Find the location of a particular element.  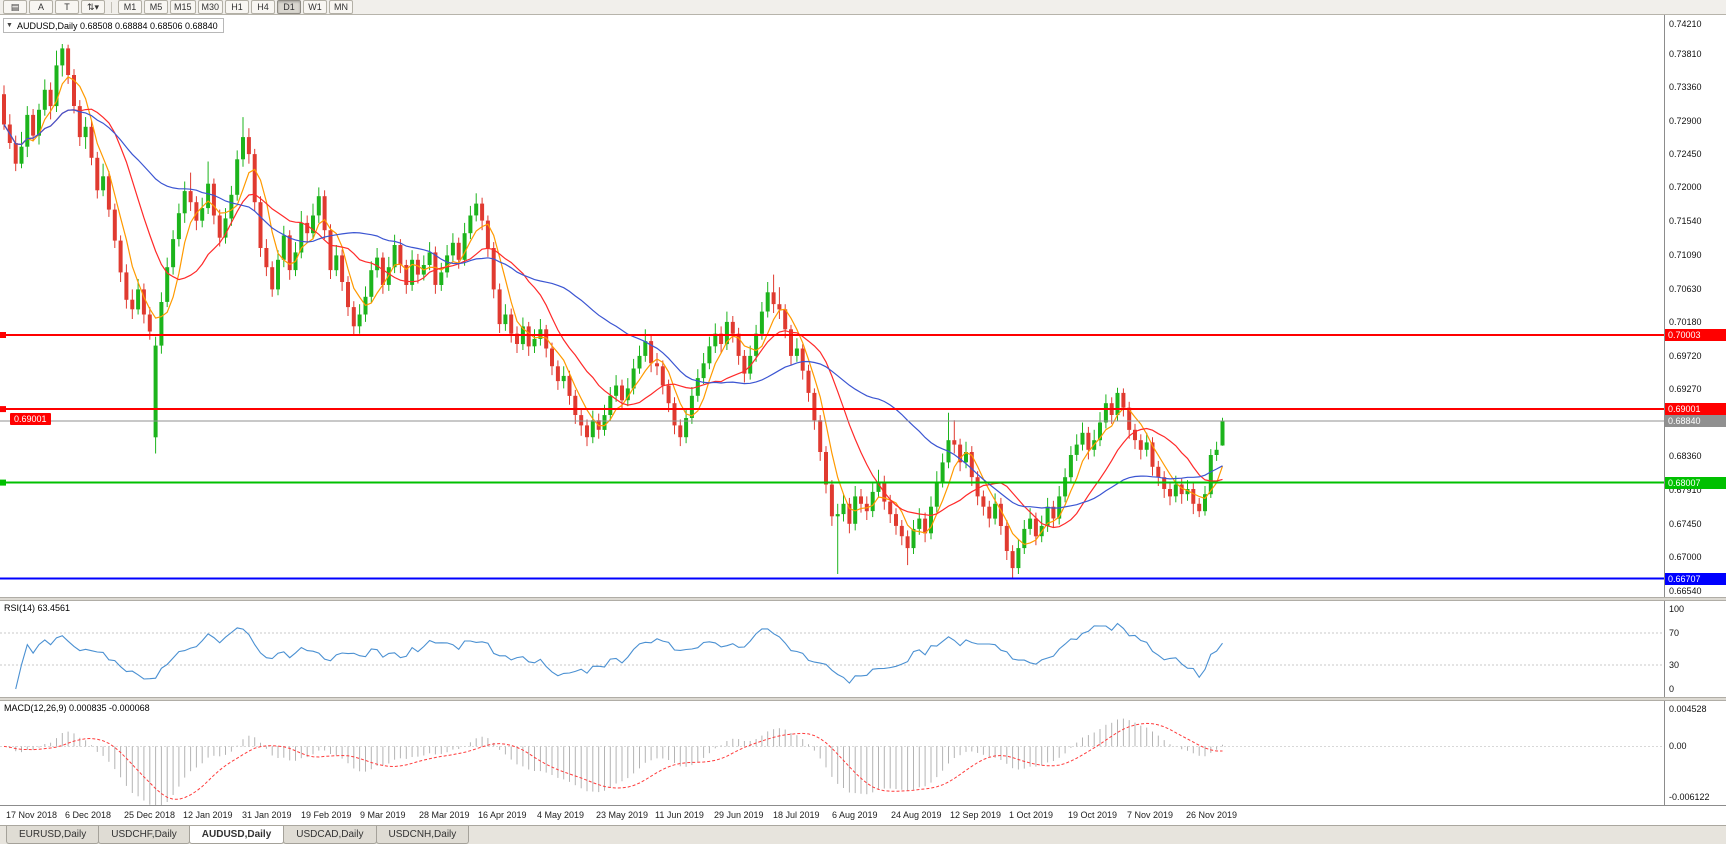

date-tick-label: 19 Oct 2019 is located at coordinates (1093, 815).